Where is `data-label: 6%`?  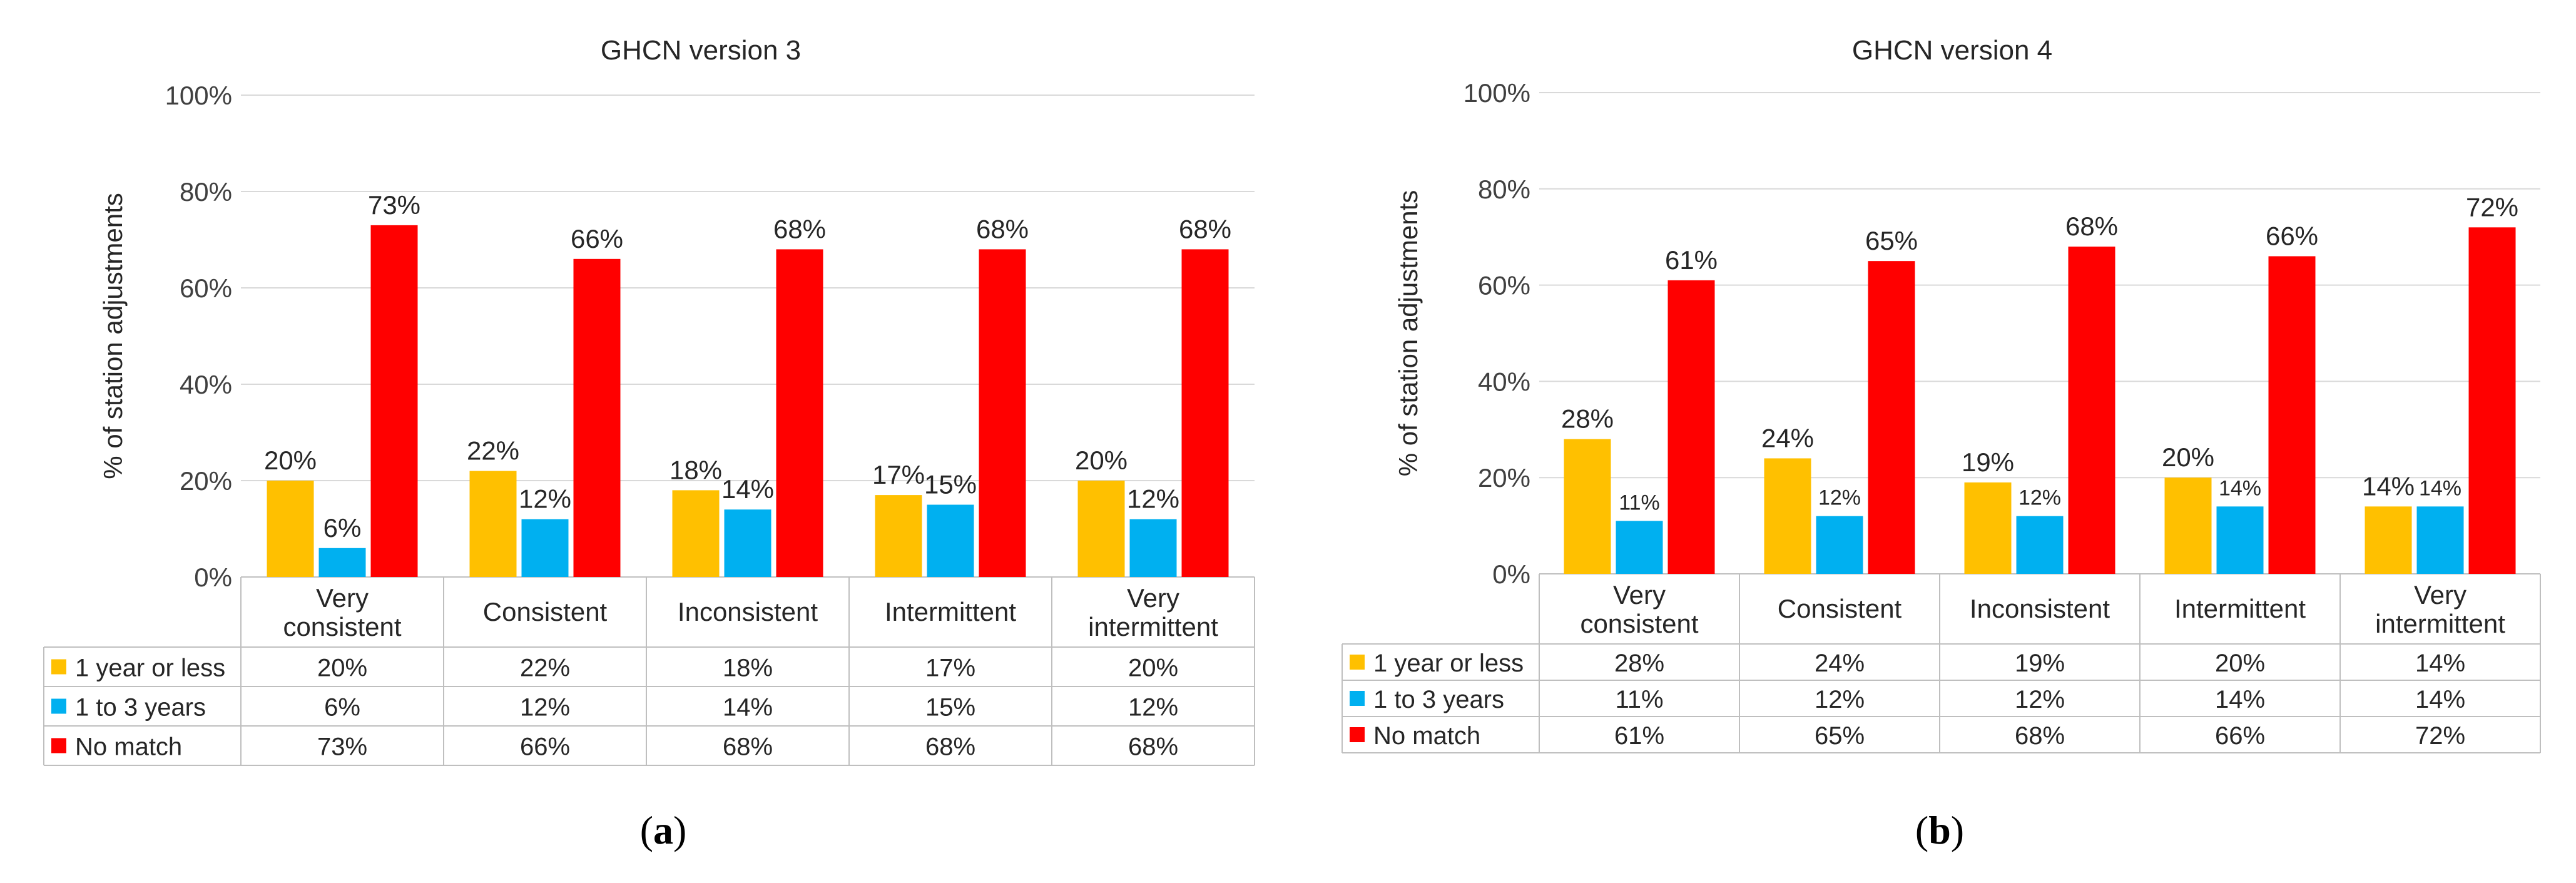 data-label: 6% is located at coordinates (342, 528).